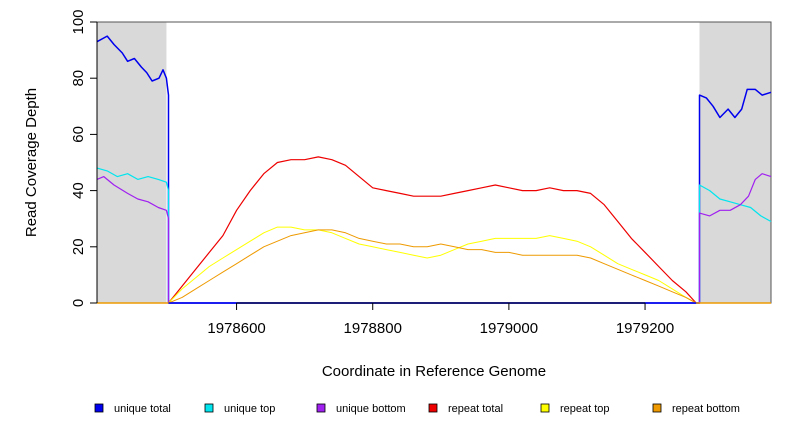  Describe the element at coordinates (78, 190) in the screenshot. I see `y-tick-label: 40` at that location.